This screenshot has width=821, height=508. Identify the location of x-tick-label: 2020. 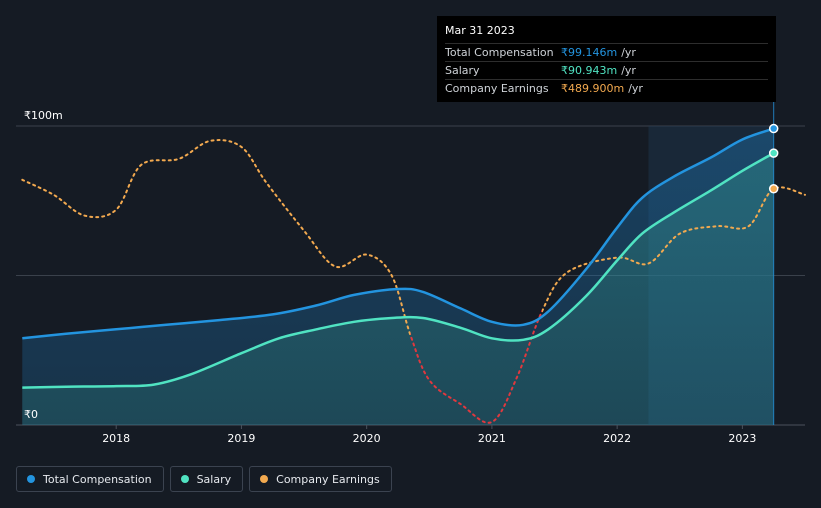
(367, 438).